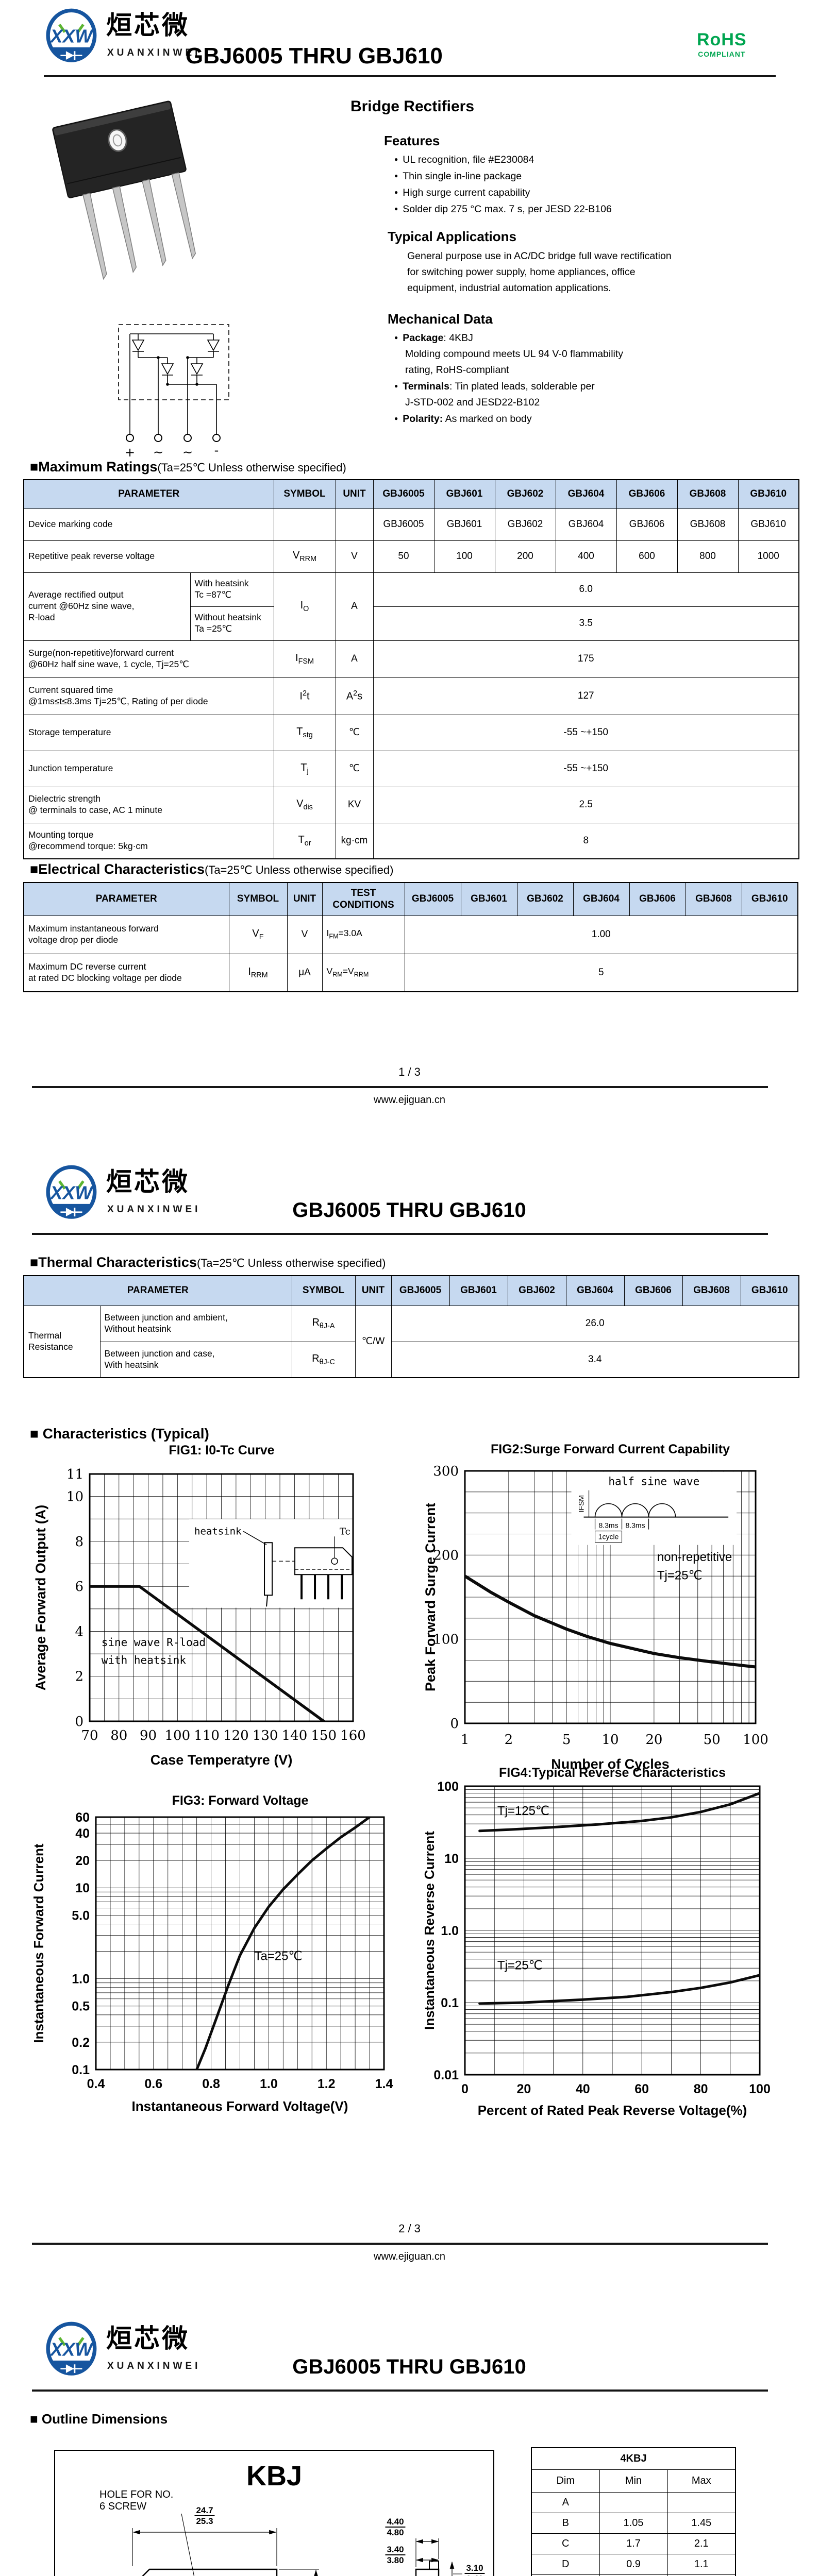 Image resolution: width=819 pixels, height=2576 pixels. What do you see at coordinates (446, 1555) in the screenshot?
I see `y-tick-label: 200` at bounding box center [446, 1555].